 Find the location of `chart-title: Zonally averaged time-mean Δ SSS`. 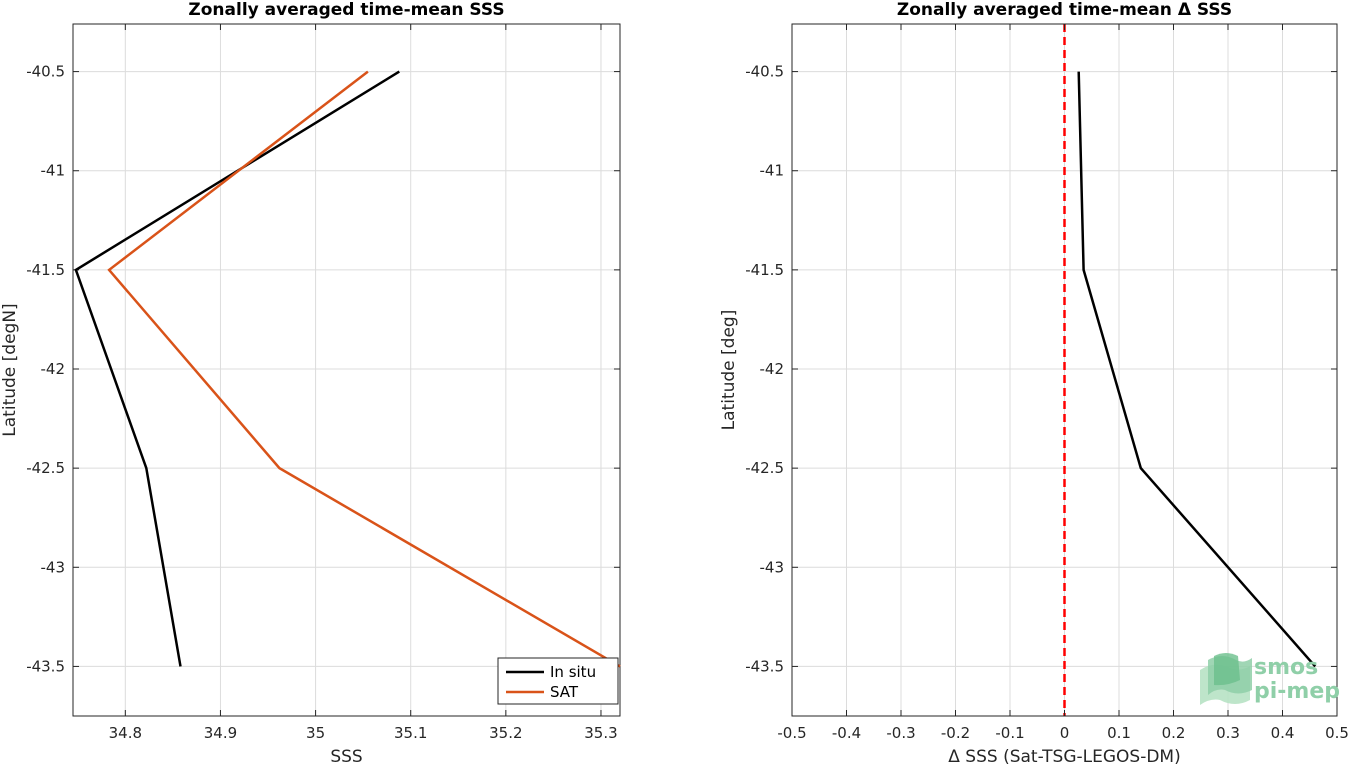

chart-title: Zonally averaged time-mean Δ SSS is located at coordinates (1064, 10).